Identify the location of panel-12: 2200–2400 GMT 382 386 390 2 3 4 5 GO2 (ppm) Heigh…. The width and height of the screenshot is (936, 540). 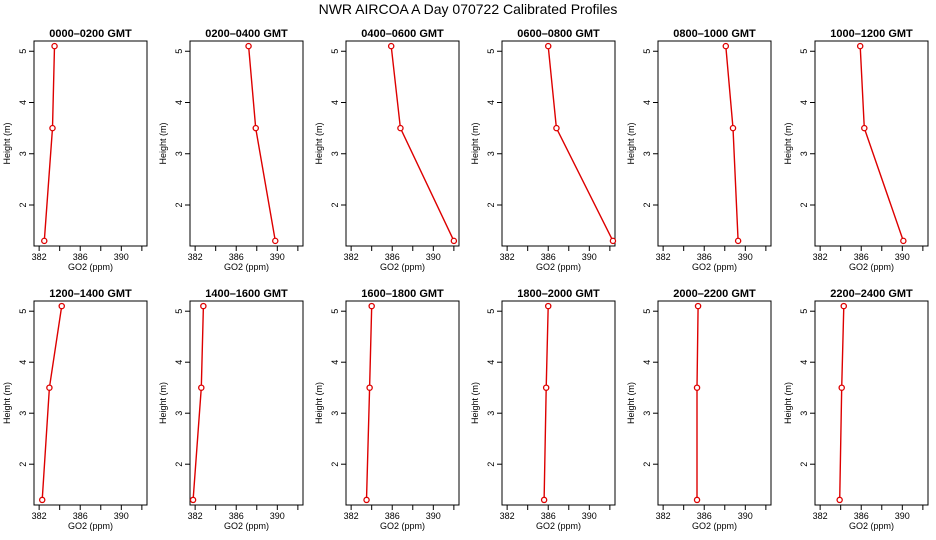
(856, 409).